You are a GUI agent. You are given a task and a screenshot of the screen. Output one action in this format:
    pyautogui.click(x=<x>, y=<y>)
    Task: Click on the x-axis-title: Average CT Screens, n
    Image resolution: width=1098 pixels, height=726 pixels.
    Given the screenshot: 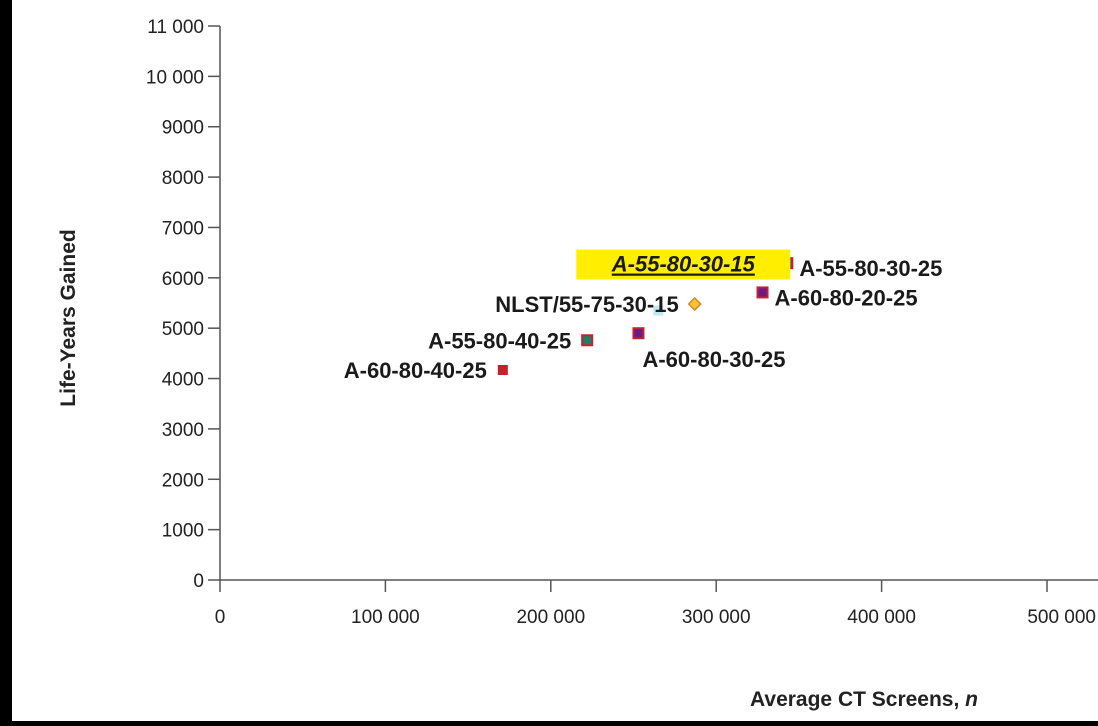 What is the action you would take?
    pyautogui.click(x=864, y=699)
    